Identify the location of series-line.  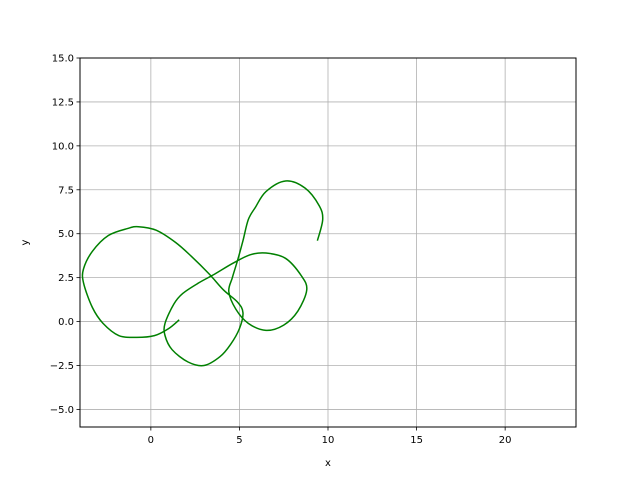
(202, 273).